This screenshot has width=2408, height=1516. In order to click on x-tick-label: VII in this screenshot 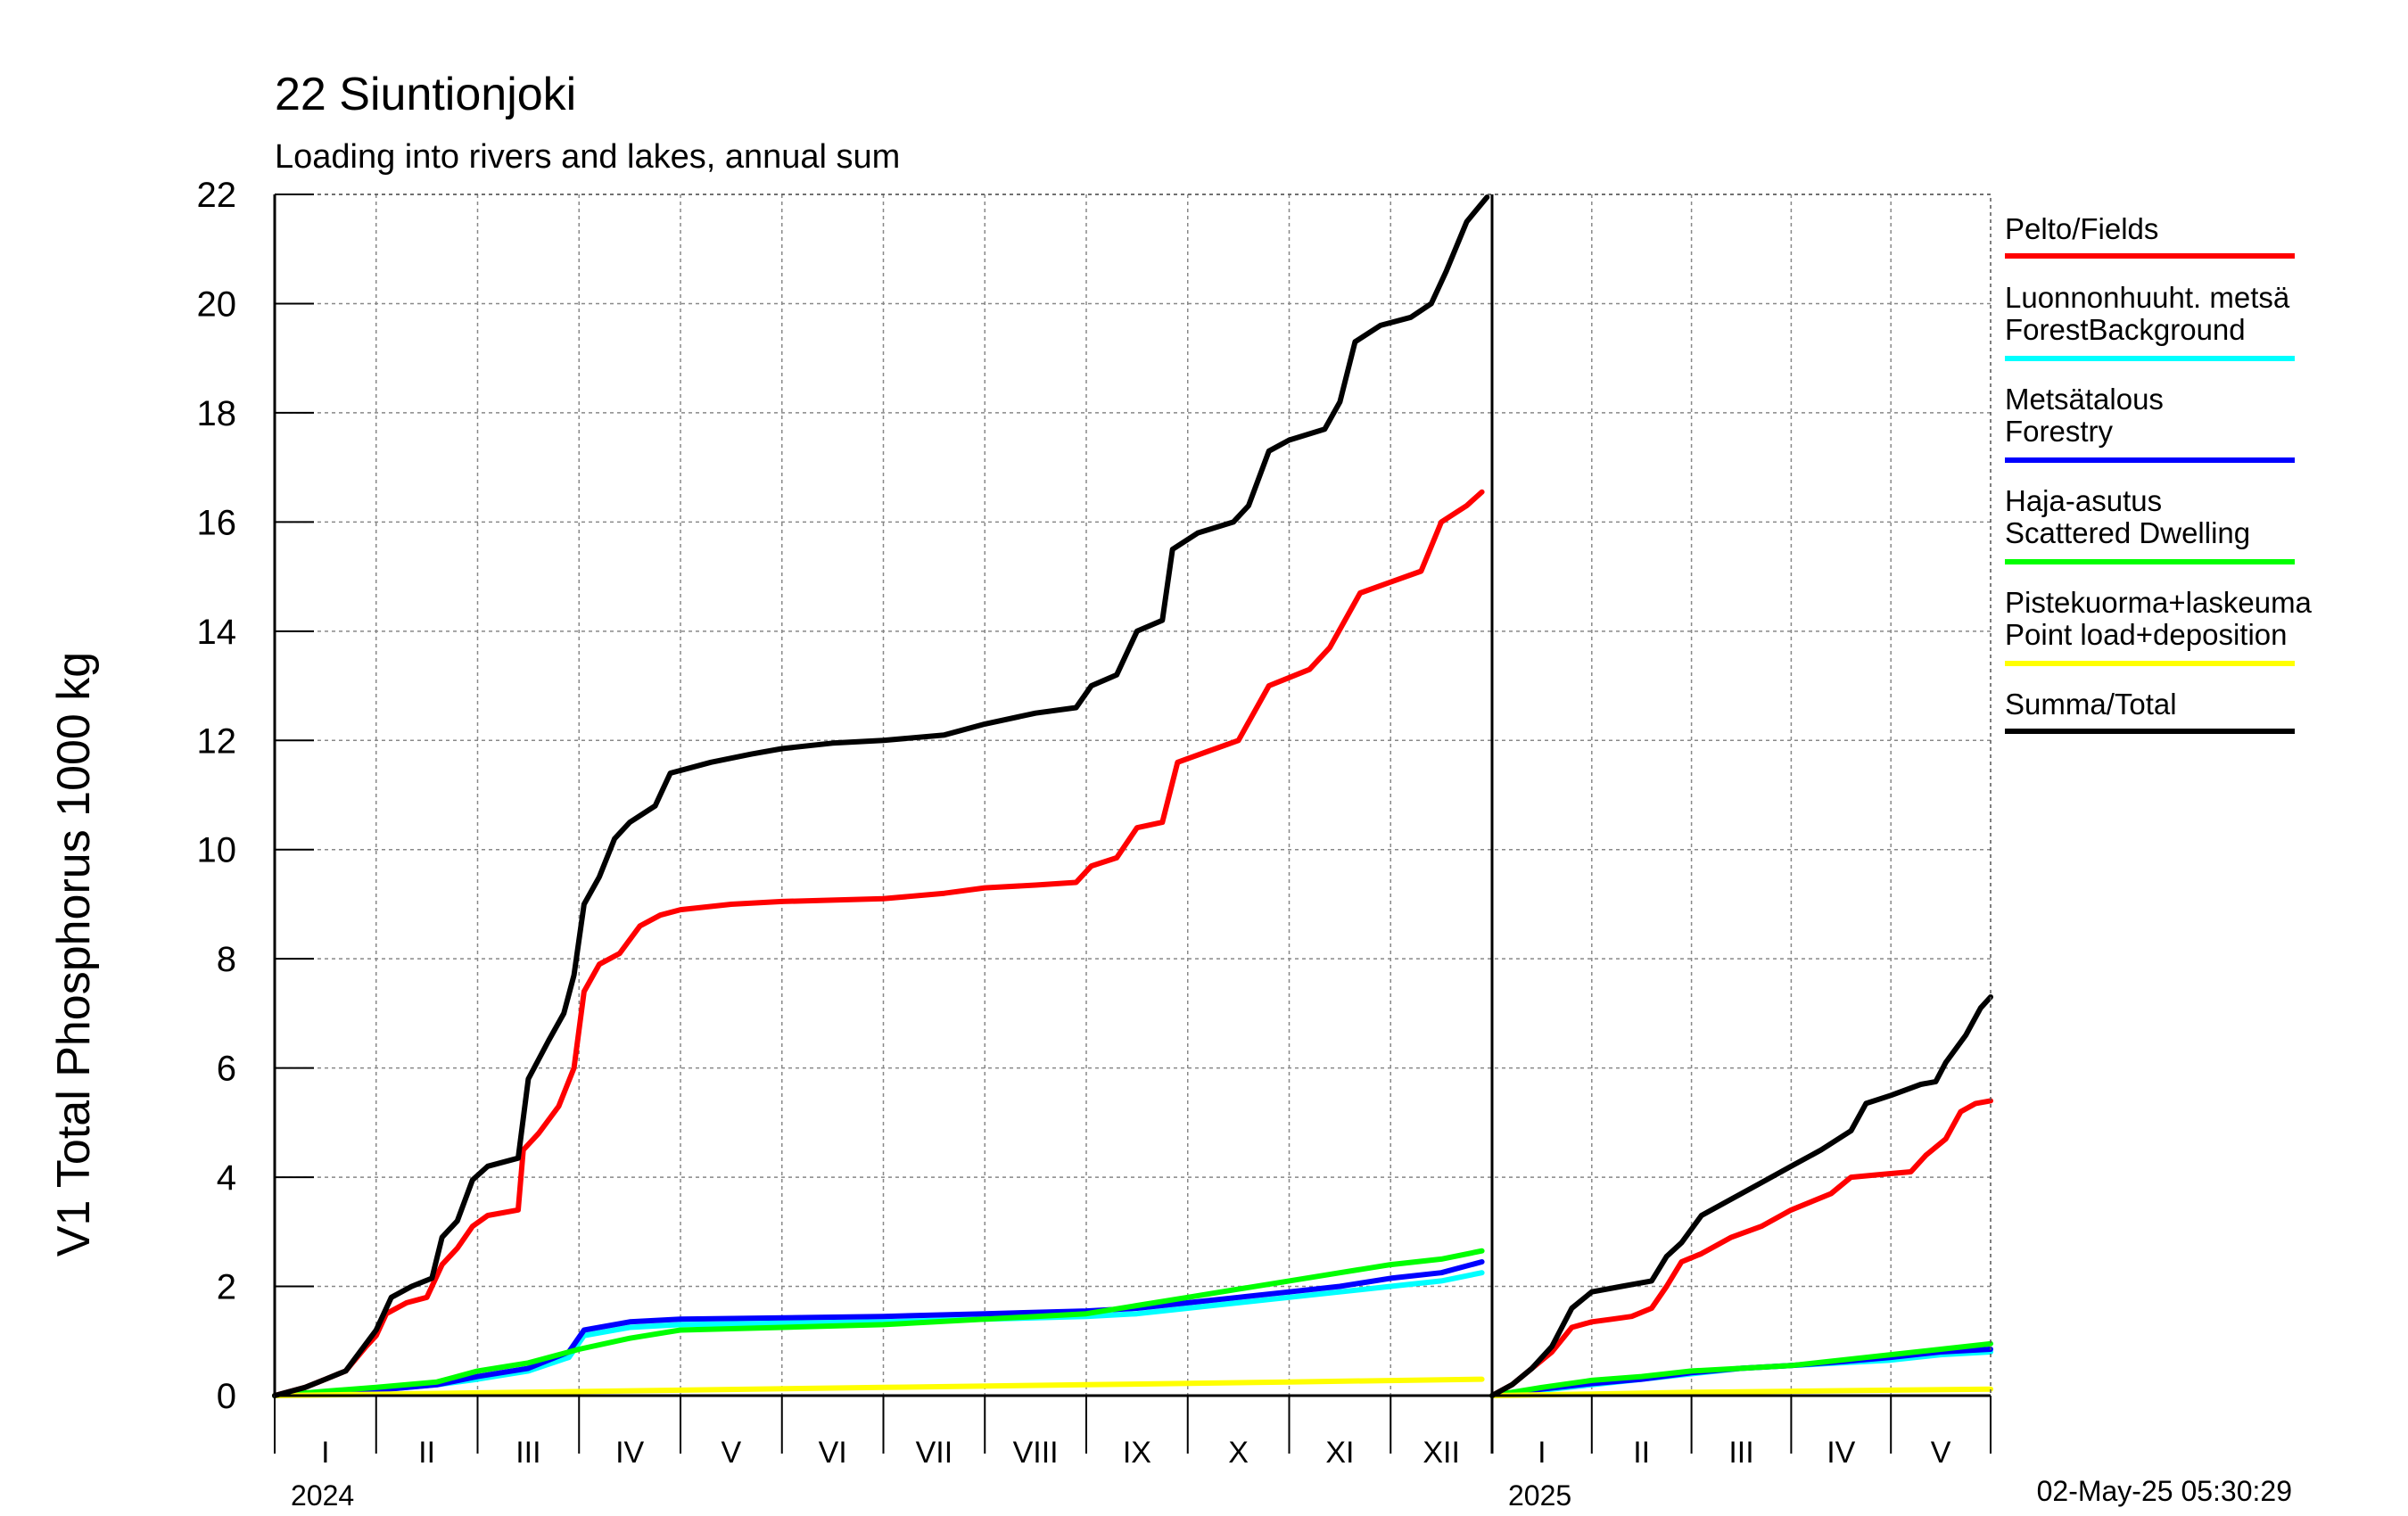, I will do `click(934, 1453)`.